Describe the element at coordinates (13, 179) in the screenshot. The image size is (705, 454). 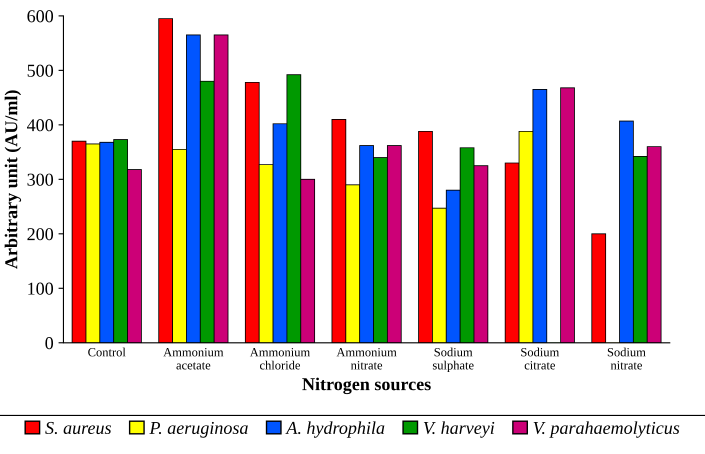
I see `y-axis-title: Arbitrary unit (AU/ml)` at that location.